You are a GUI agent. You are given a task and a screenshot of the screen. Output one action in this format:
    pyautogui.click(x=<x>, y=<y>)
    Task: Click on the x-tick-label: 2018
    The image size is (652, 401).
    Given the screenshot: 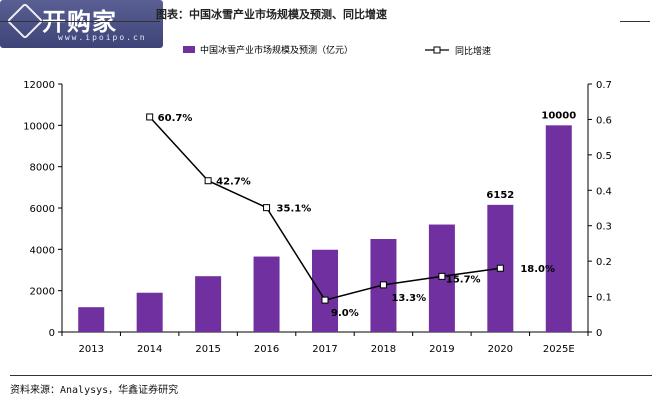 What is the action you would take?
    pyautogui.click(x=383, y=349)
    